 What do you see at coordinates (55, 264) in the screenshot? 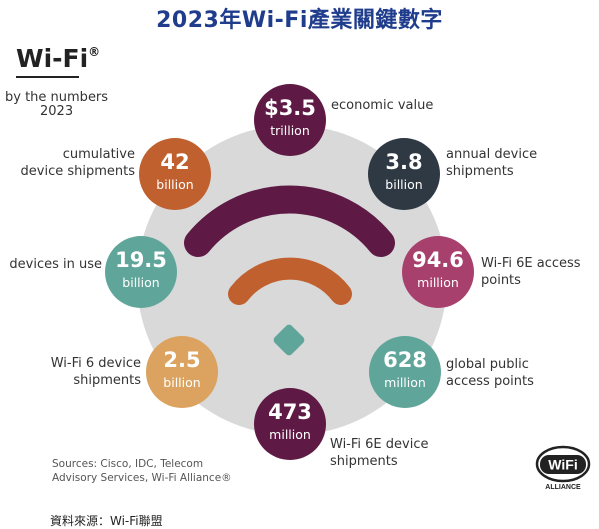
I see `label-devices-in-use: devices in use` at bounding box center [55, 264].